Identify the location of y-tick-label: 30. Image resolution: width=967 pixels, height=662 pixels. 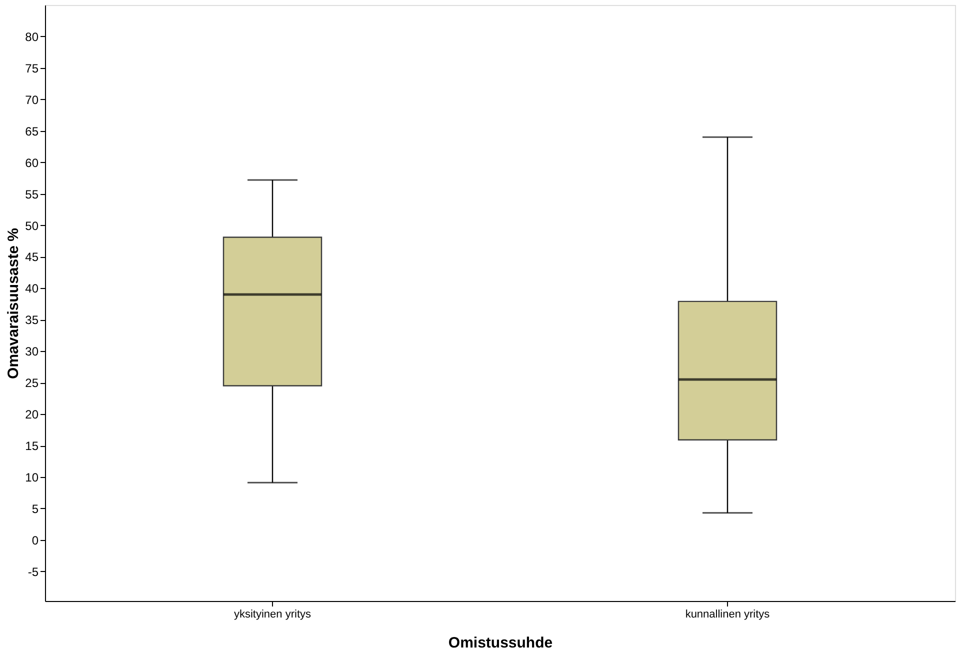
(32, 351).